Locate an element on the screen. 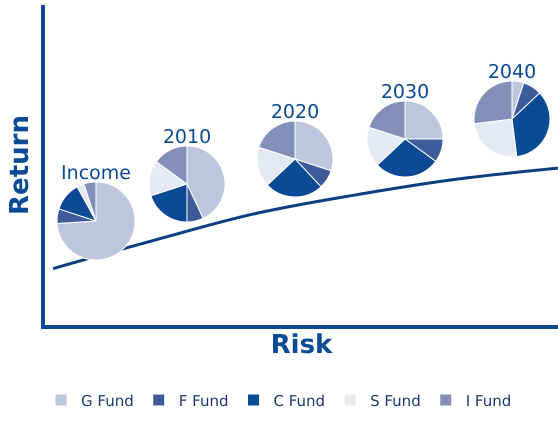 This screenshot has height=421, width=558. x-axis-title: Risk is located at coordinates (302, 345).